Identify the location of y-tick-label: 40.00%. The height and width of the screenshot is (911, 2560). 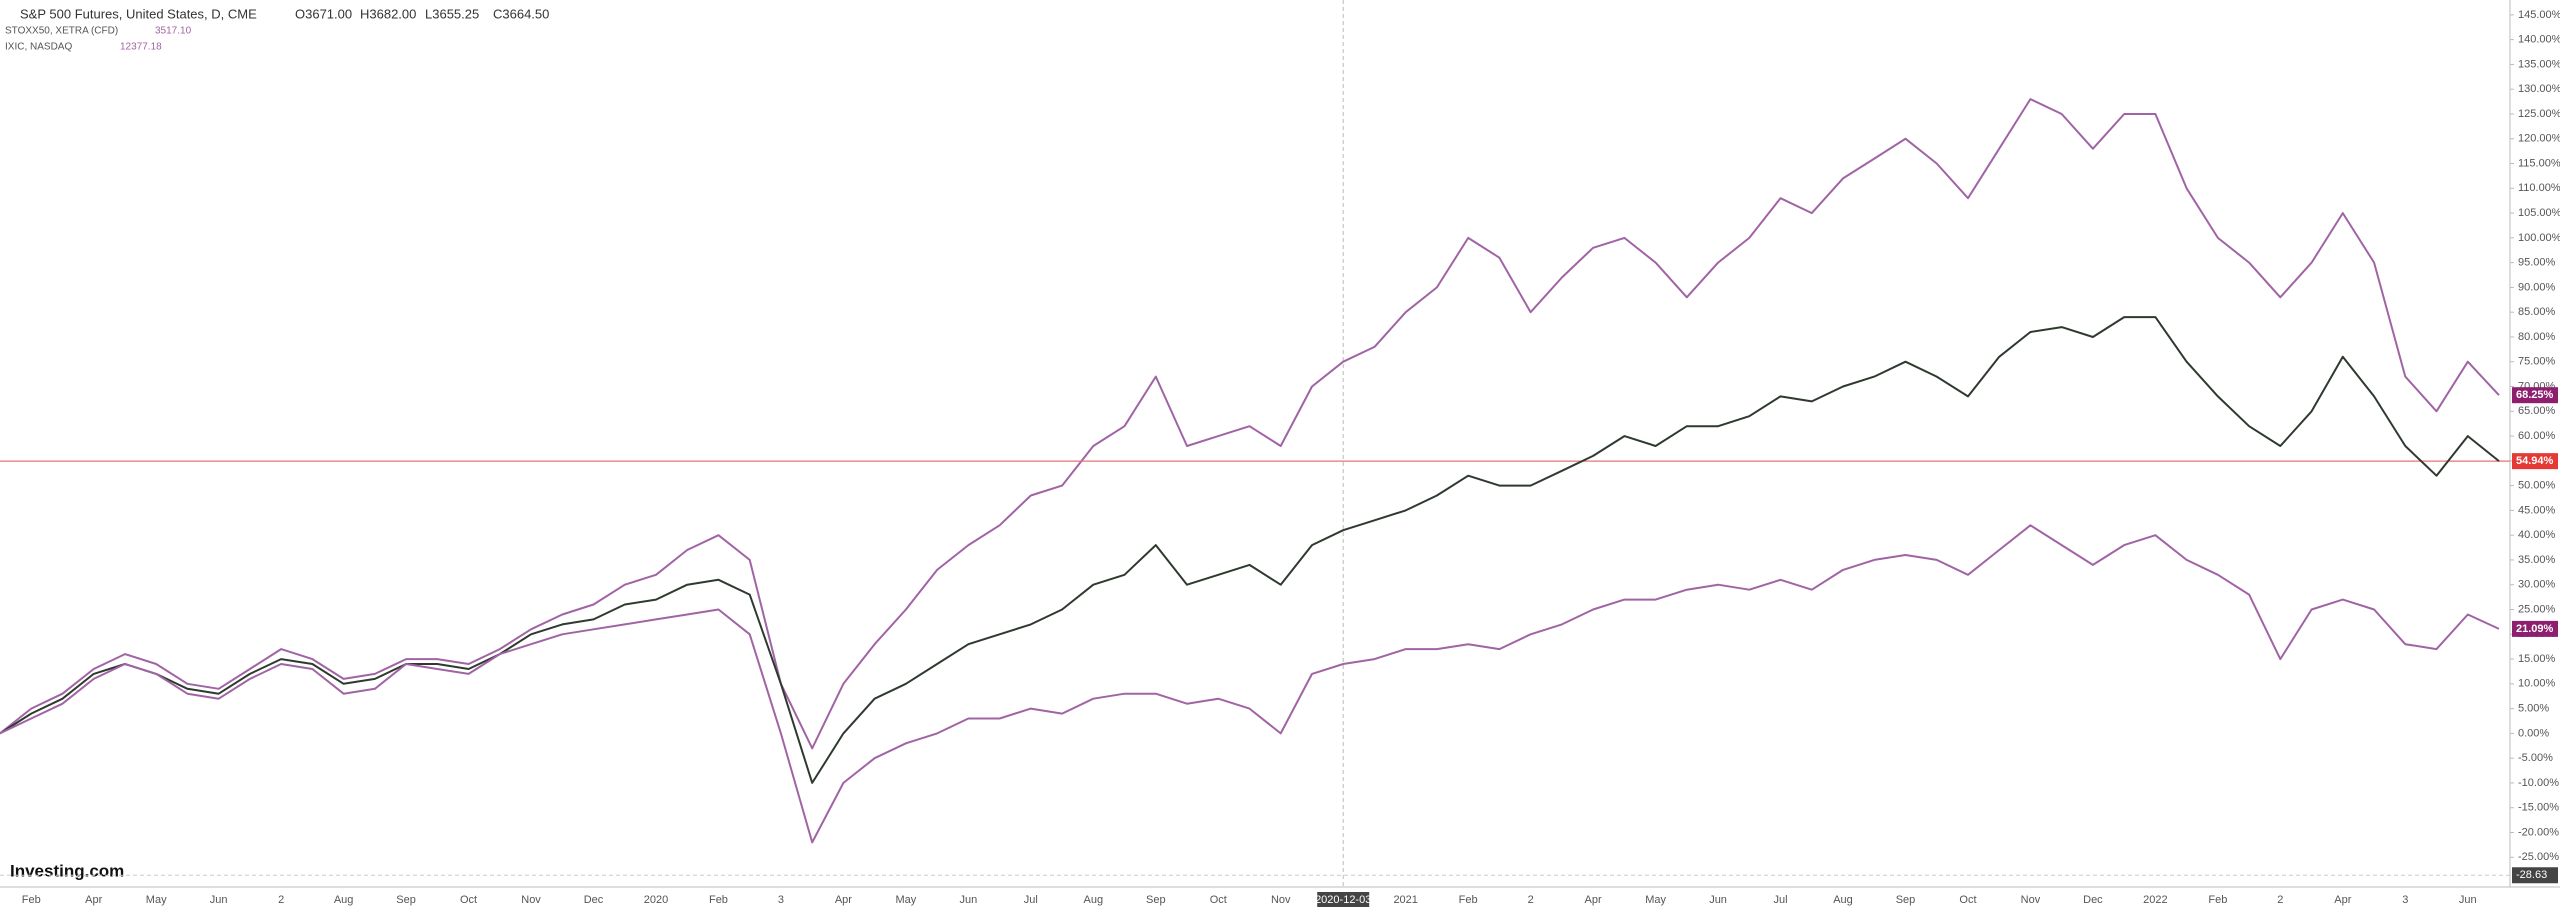
(2537, 535).